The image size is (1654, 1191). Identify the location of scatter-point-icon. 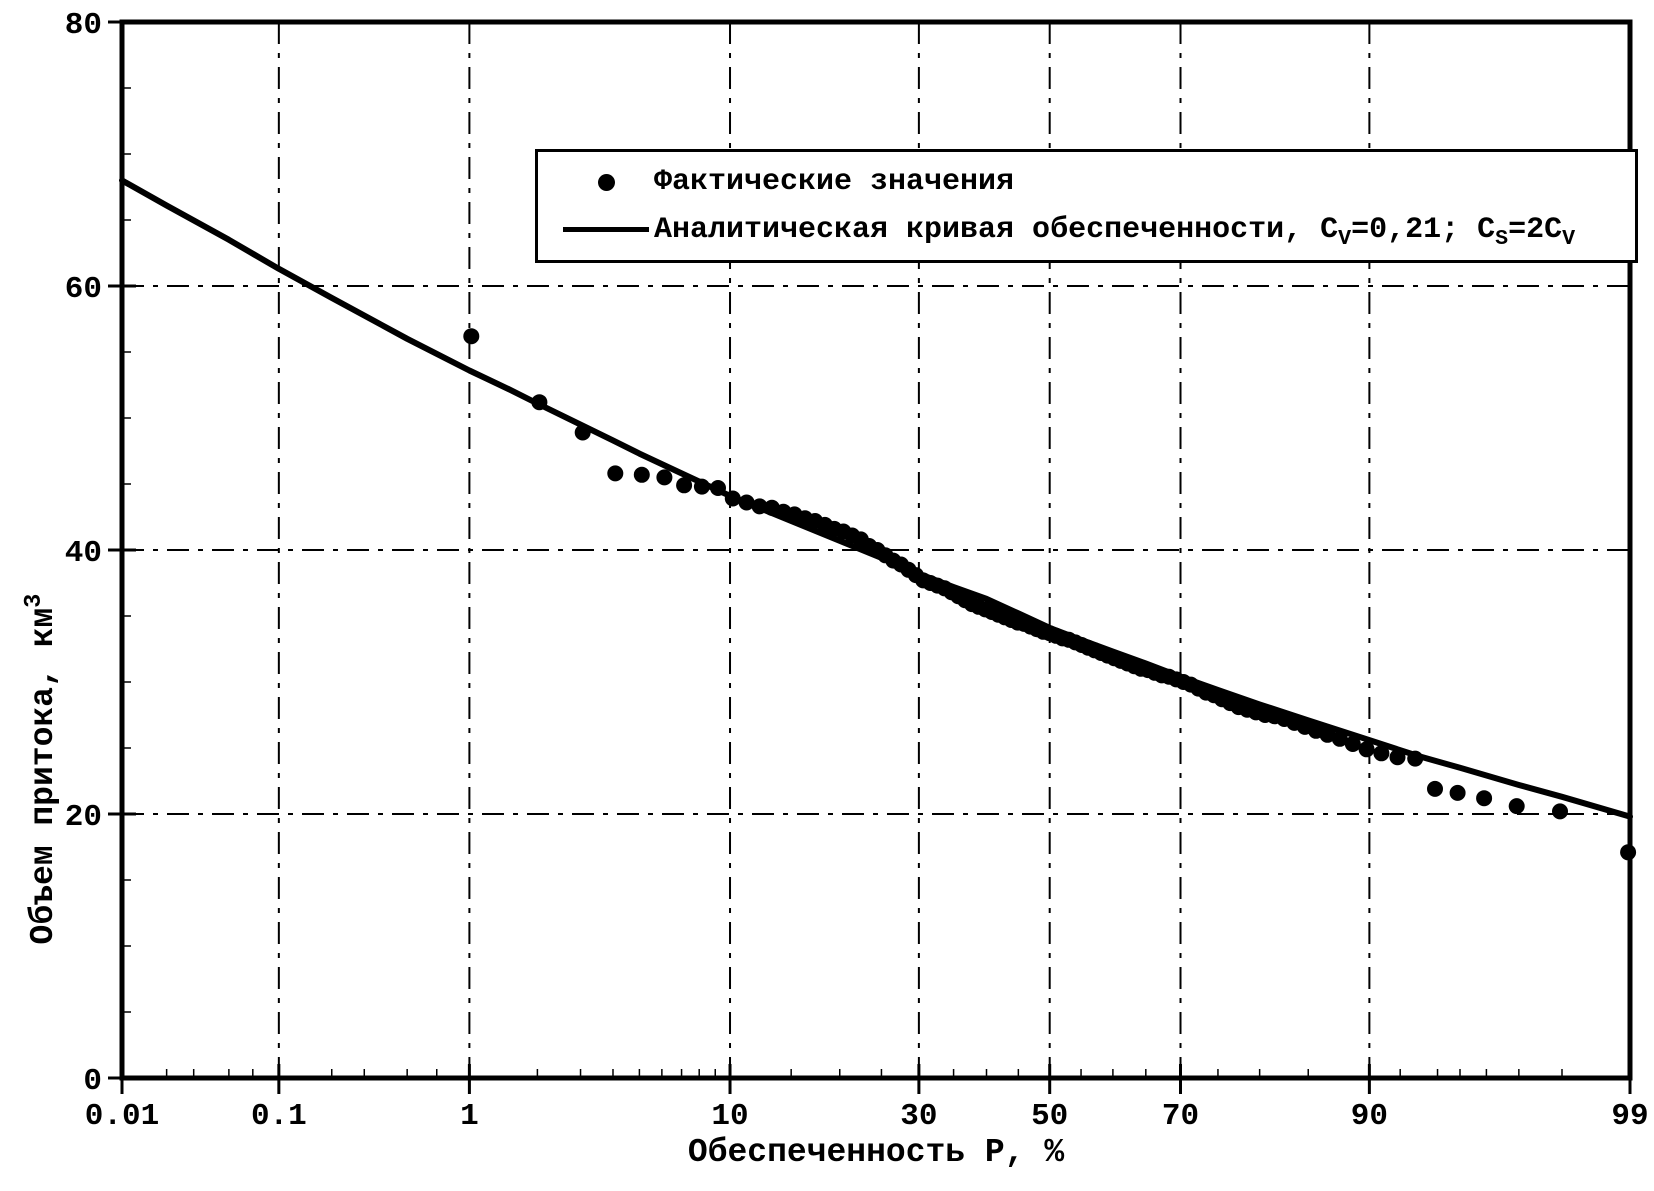
(606, 182).